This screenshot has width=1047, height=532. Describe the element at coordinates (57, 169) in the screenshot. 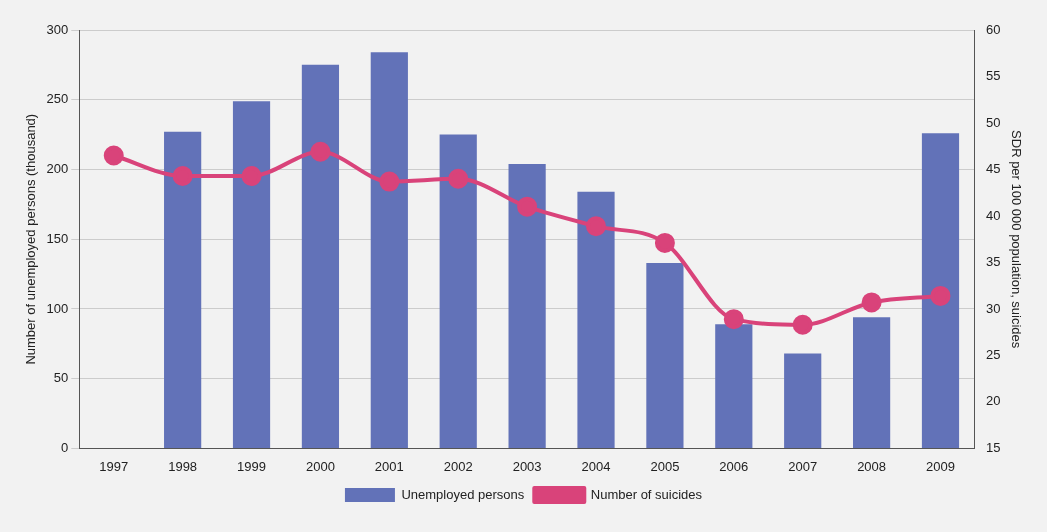

I see `y-tick-label: 200` at that location.